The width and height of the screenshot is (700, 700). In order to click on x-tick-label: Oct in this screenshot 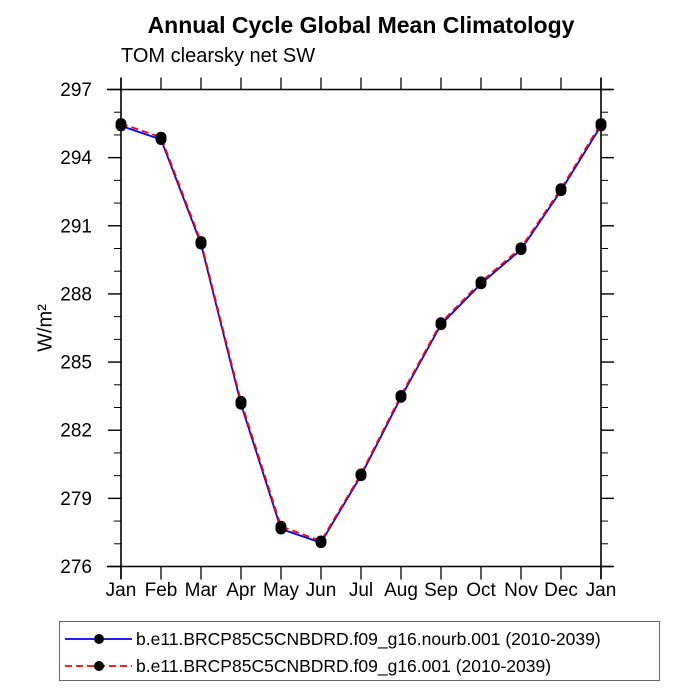, I will do `click(481, 590)`.